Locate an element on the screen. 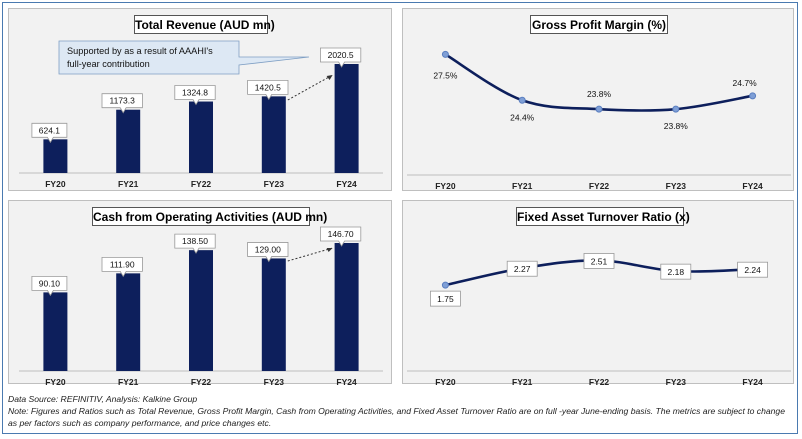  data-label-text: 90.10 is located at coordinates (50, 283).